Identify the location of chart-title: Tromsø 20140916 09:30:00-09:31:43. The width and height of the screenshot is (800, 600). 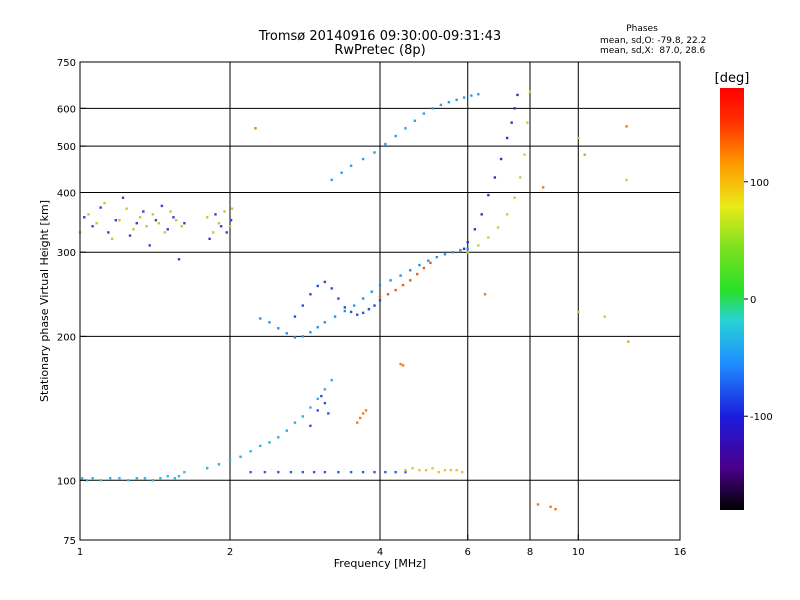
(379, 36).